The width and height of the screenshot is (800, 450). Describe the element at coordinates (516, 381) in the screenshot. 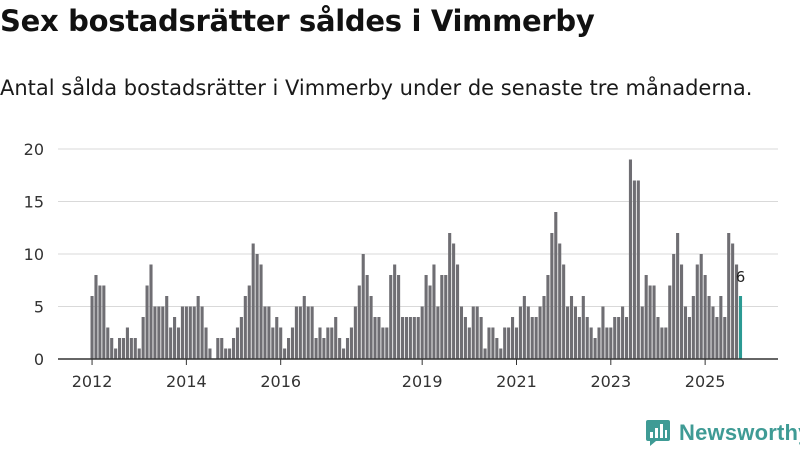

I see `x-tick-label: 2021` at that location.